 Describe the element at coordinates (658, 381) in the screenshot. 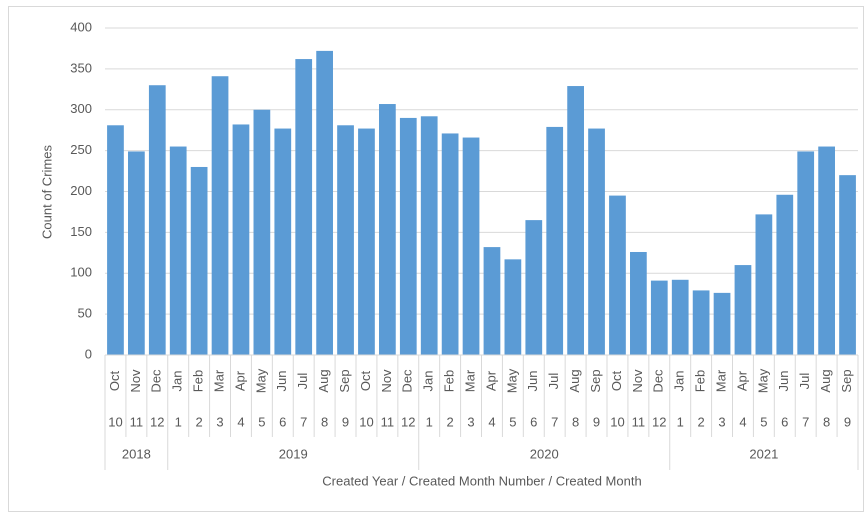

I see `x-tick-label: Dec` at that location.